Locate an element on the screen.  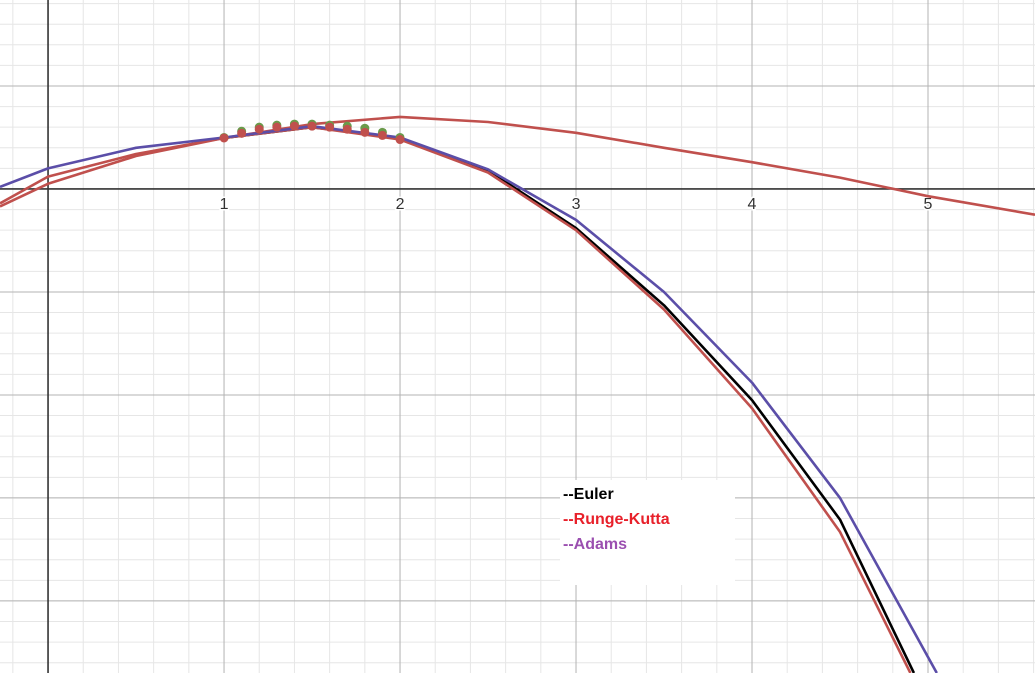
x-tick-label: 1 is located at coordinates (224, 204).